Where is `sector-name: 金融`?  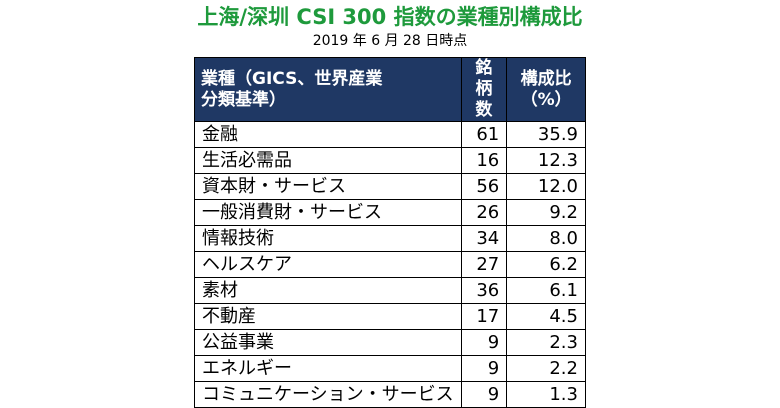
sector-name: 金融 is located at coordinates (328, 134).